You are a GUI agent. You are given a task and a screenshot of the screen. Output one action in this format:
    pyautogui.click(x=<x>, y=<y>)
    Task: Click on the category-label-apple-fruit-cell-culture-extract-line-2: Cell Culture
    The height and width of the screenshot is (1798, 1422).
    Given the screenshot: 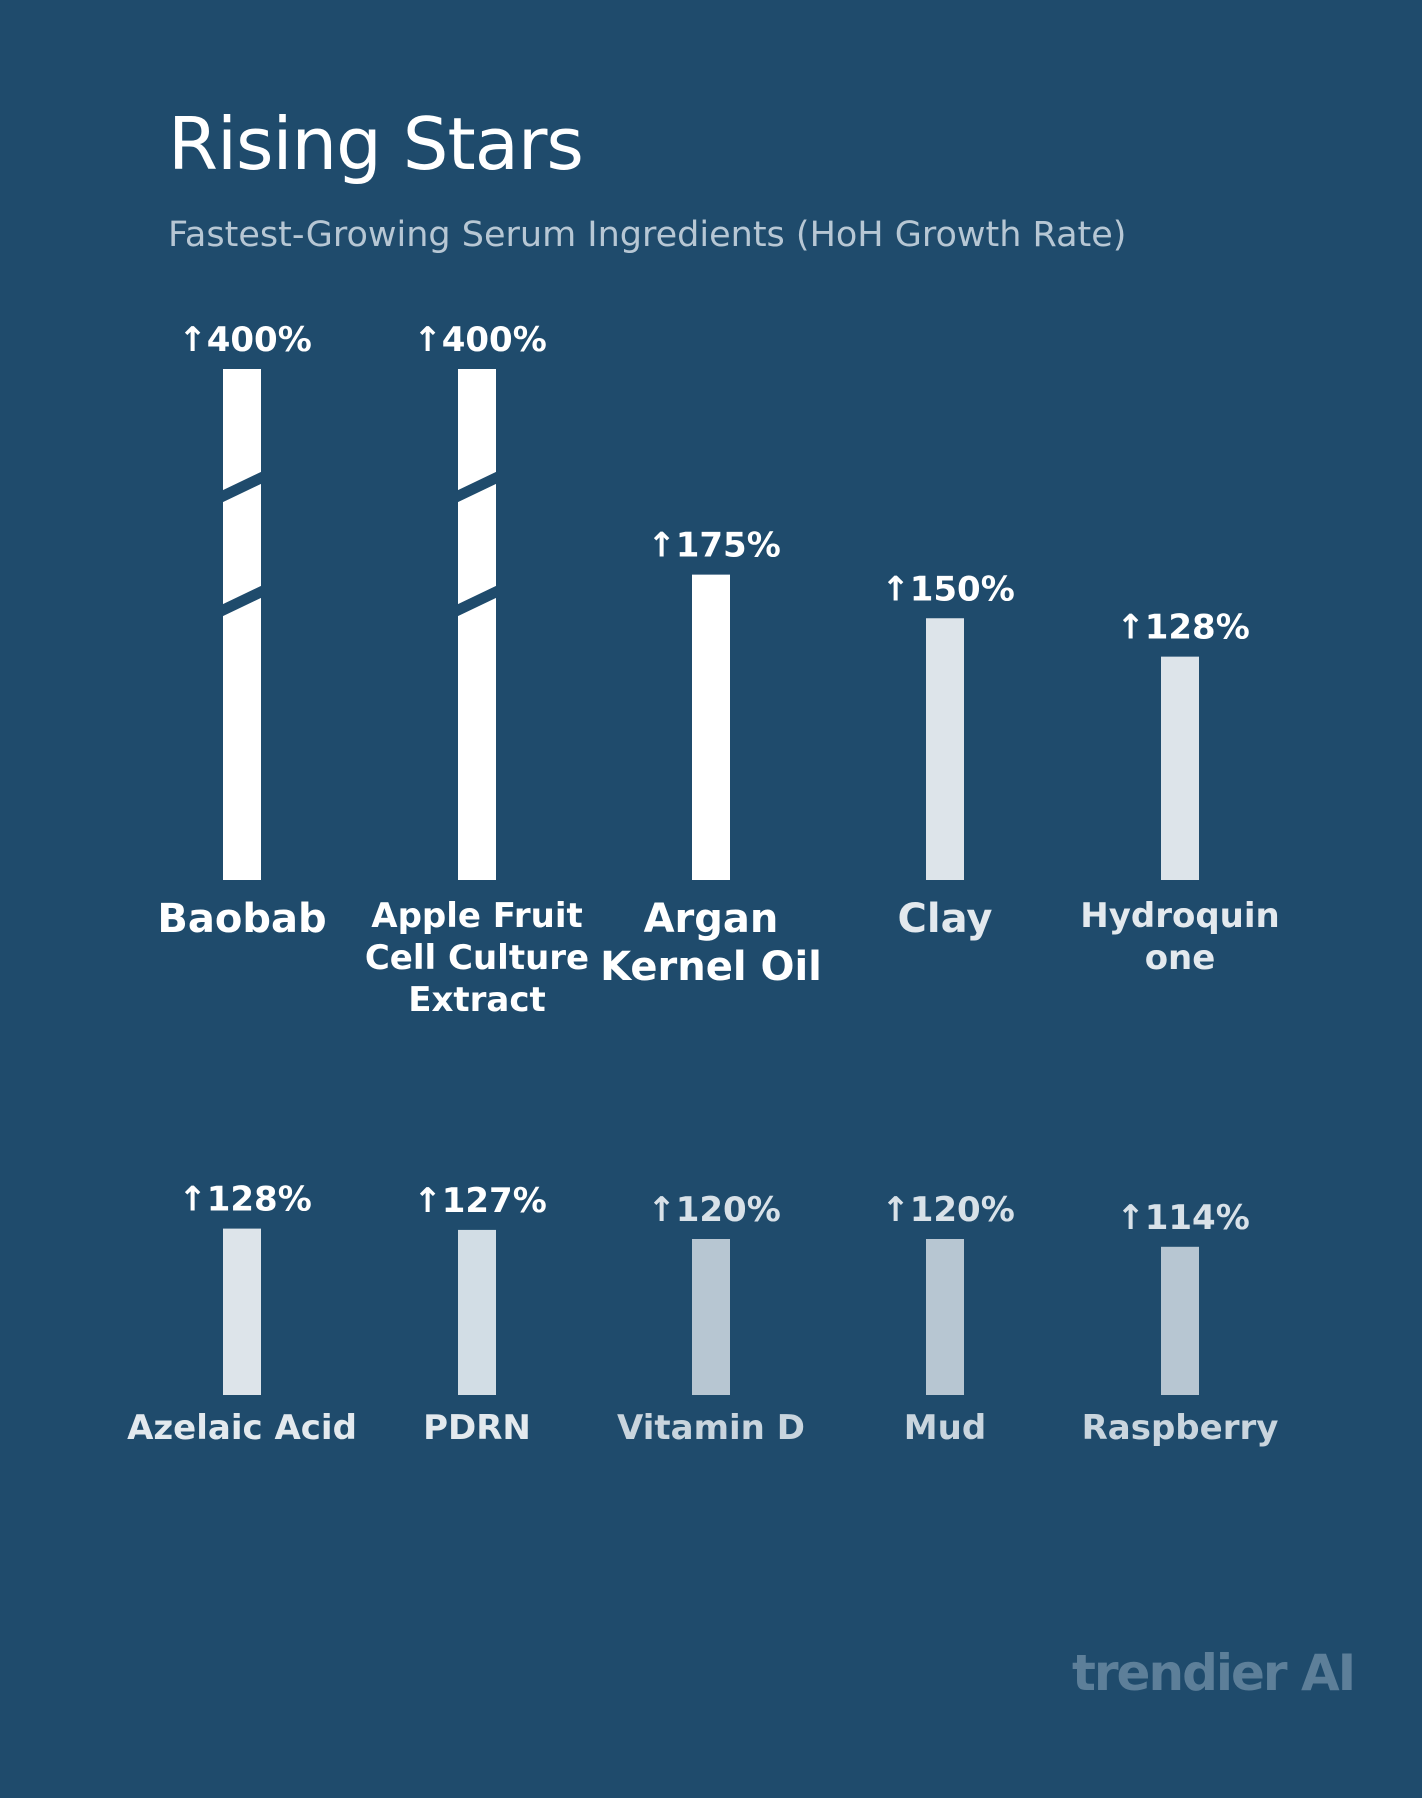 What is the action you would take?
    pyautogui.click(x=477, y=958)
    